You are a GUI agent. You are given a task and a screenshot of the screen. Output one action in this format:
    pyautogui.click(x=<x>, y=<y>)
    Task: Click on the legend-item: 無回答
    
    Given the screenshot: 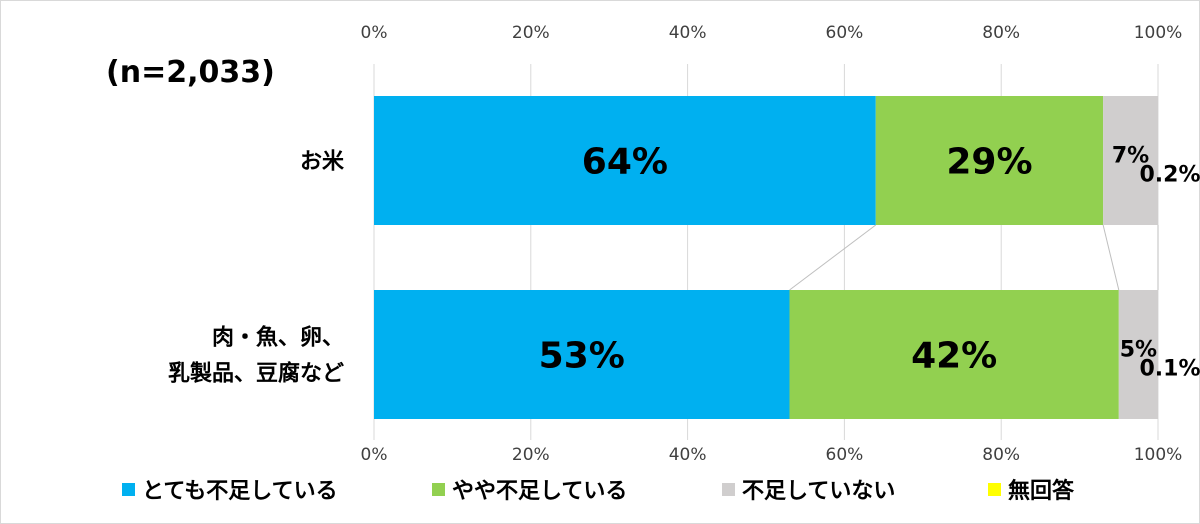 What is the action you would take?
    pyautogui.click(x=1031, y=489)
    